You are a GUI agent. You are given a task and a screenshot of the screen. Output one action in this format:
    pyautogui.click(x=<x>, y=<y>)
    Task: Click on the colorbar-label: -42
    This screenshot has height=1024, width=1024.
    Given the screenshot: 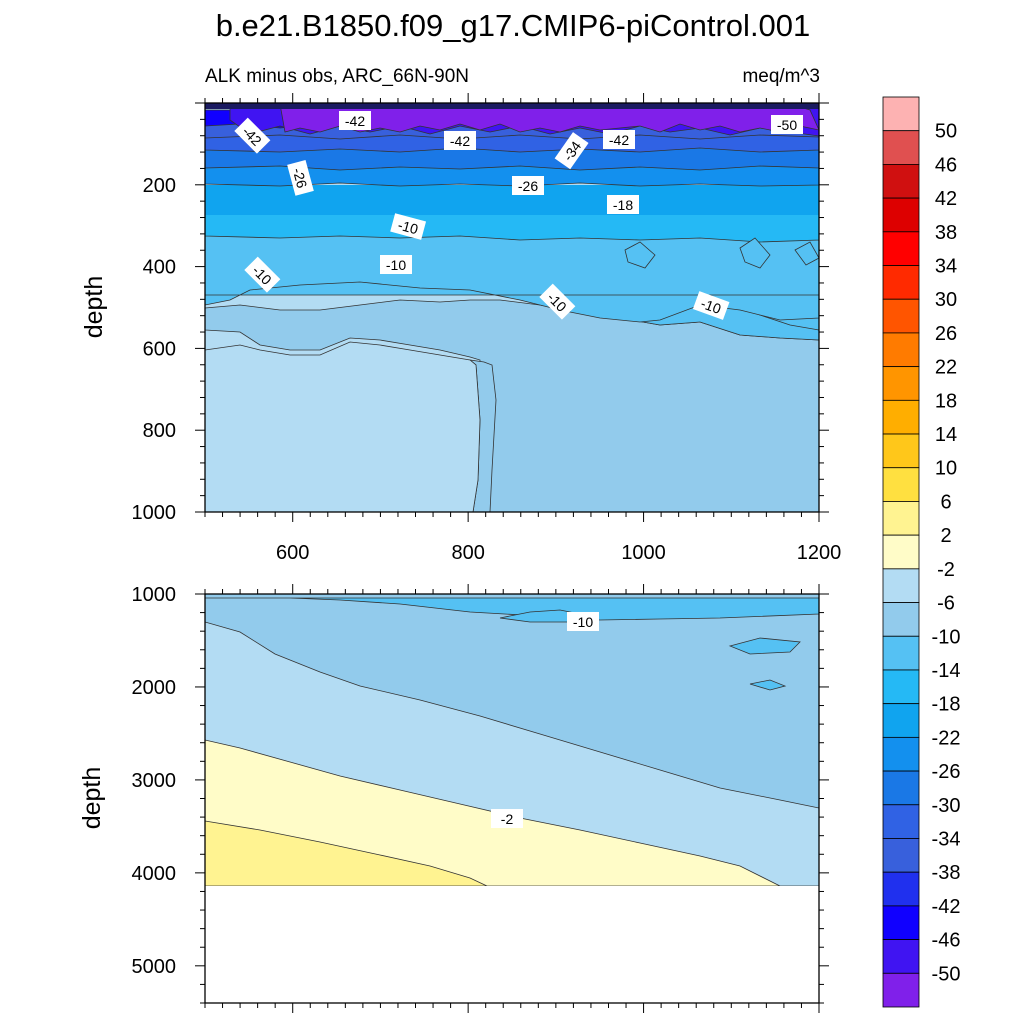 What is the action you would take?
    pyautogui.click(x=946, y=907)
    